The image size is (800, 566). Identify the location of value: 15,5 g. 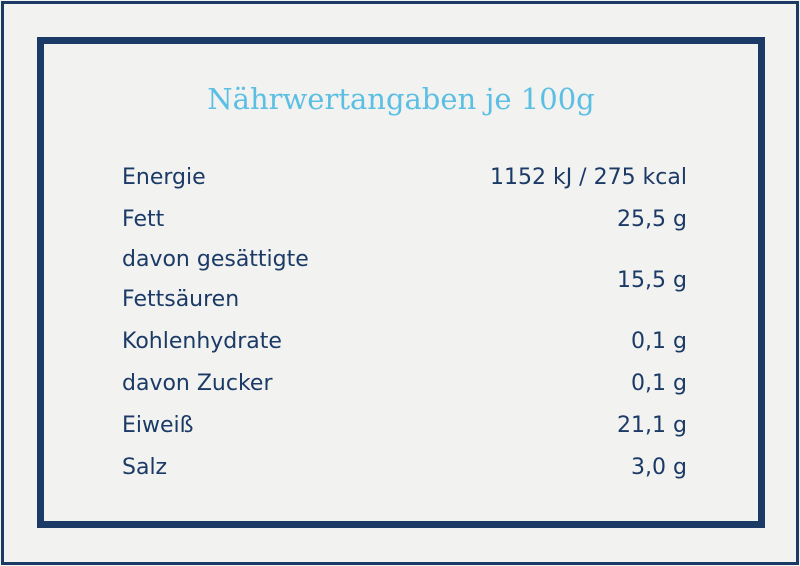
(652, 280).